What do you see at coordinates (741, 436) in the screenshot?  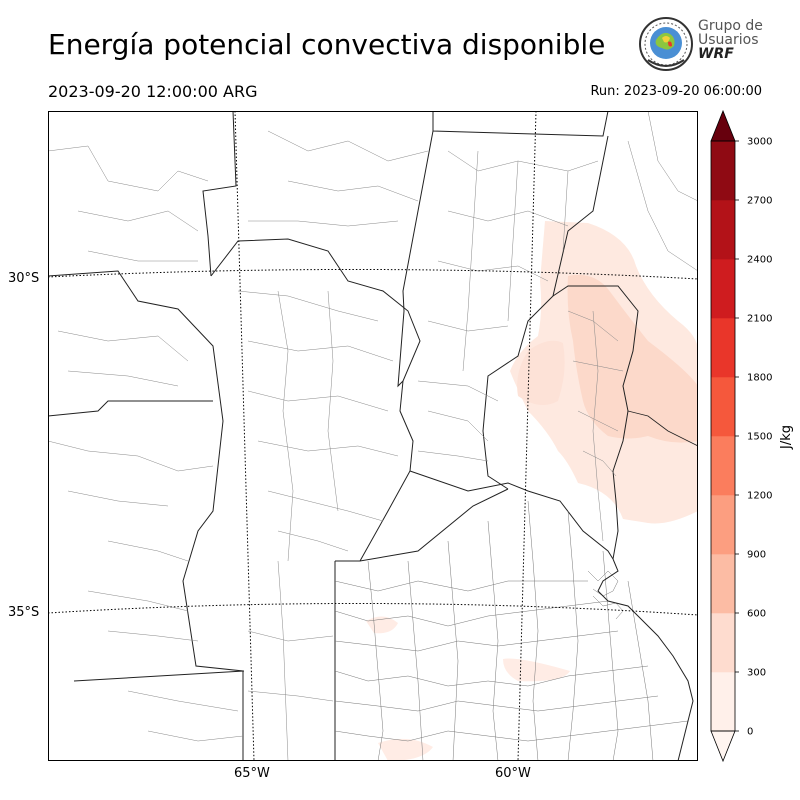 I see `colorbar-body: 0 300 600 900 1200 1500 1800 2100 2400 2700 3000` at bounding box center [741, 436].